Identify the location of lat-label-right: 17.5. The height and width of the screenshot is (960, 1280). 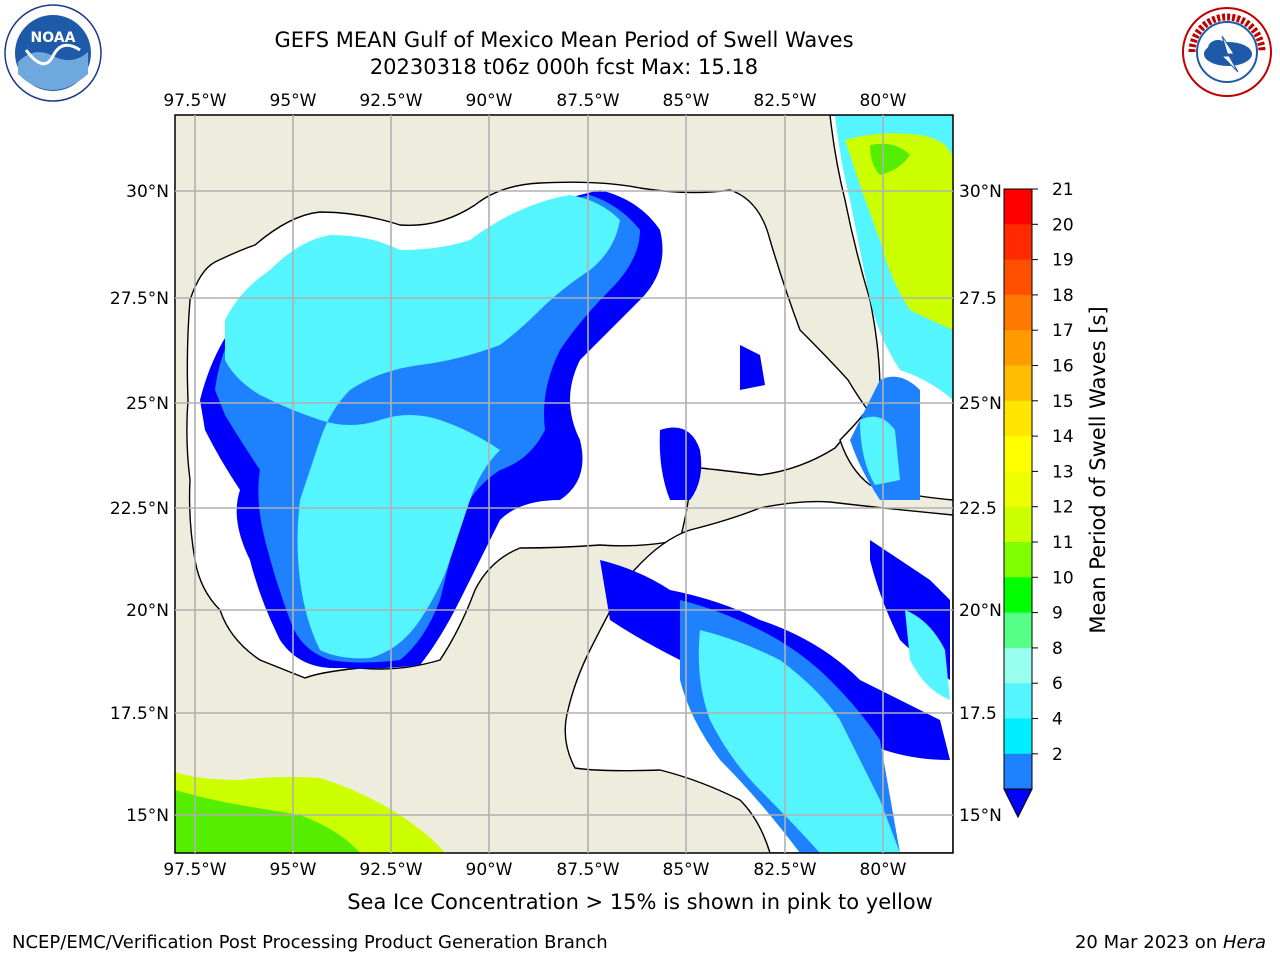
(978, 714).